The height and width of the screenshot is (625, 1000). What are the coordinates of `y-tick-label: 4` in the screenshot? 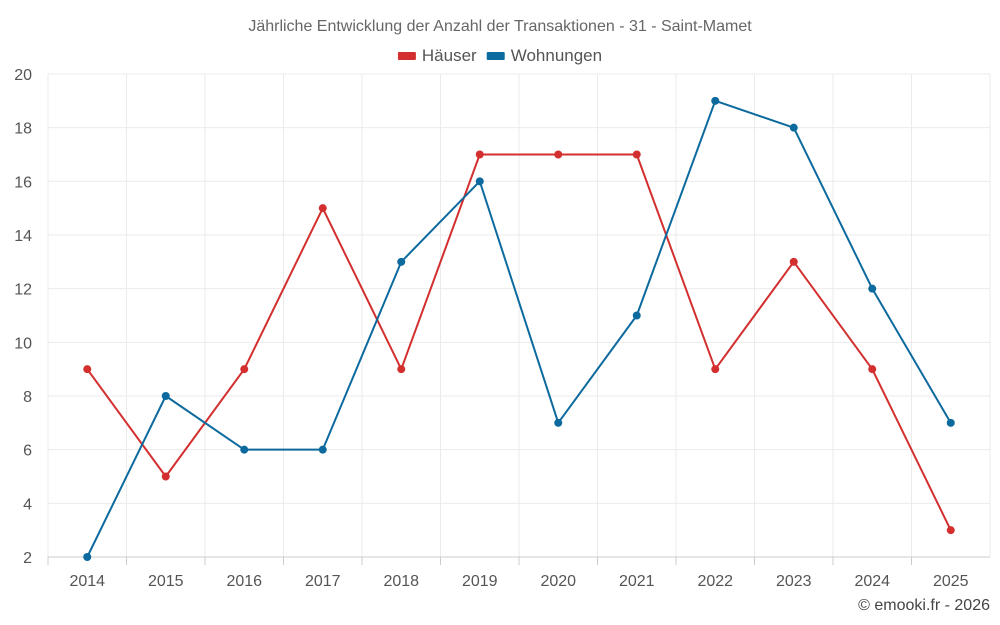 It's located at (27, 504).